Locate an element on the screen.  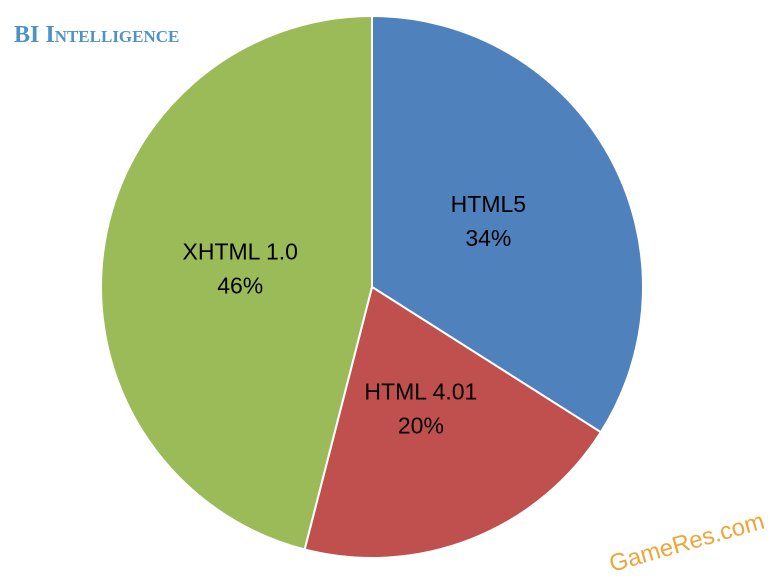
value-label: 34% is located at coordinates (488, 238).